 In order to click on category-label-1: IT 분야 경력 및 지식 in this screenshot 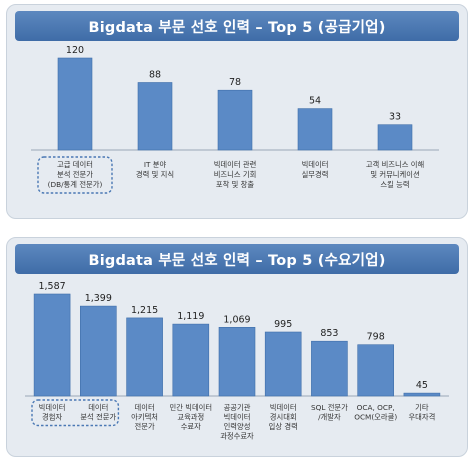, I will do `click(155, 169)`.